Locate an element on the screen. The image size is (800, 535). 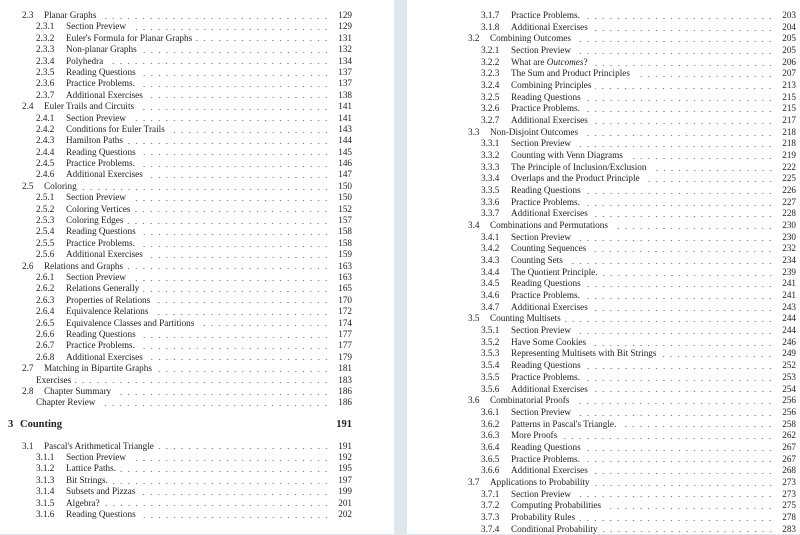
toc-entry: 3.5.6 Additional Exercises 254 is located at coordinates (601, 390).